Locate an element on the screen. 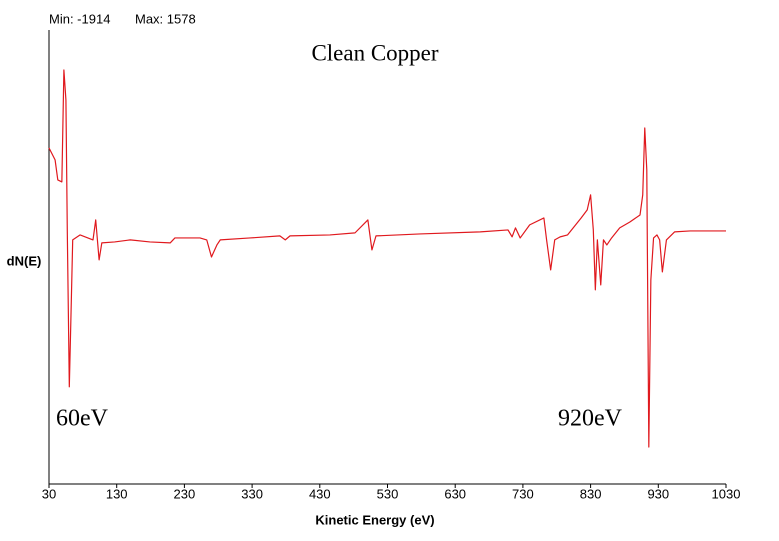  y-axis-label: dN(E) is located at coordinates (24, 260).